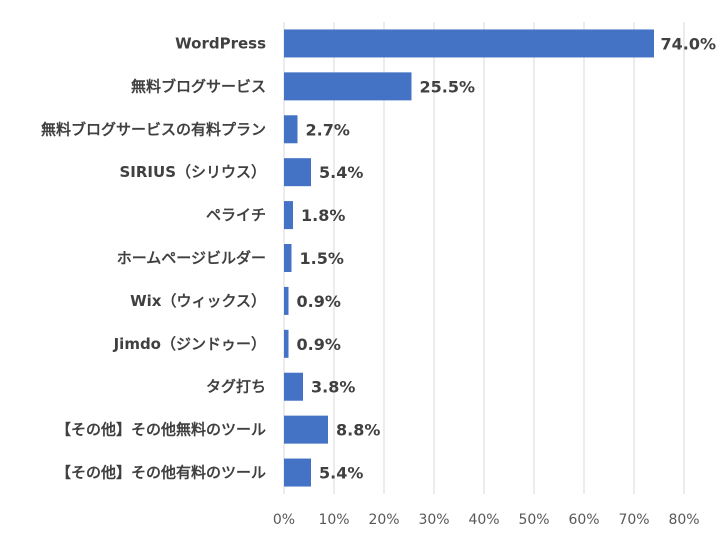 This screenshot has height=541, width=720. Describe the element at coordinates (236, 215) in the screenshot. I see `category-label: ペライチ` at that location.